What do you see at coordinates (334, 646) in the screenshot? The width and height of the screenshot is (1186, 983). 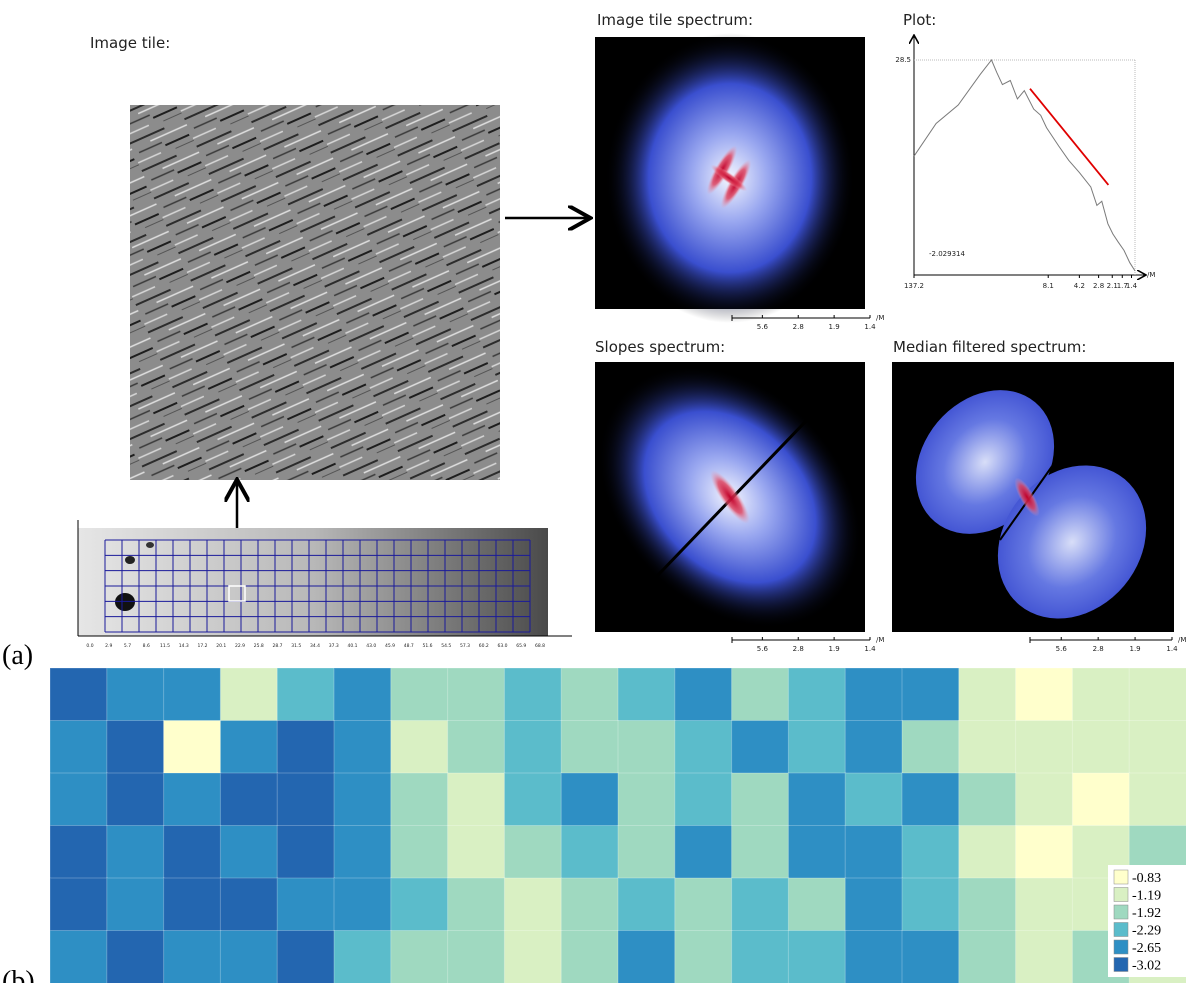 I see `map-axis-label: 37.3` at bounding box center [334, 646].